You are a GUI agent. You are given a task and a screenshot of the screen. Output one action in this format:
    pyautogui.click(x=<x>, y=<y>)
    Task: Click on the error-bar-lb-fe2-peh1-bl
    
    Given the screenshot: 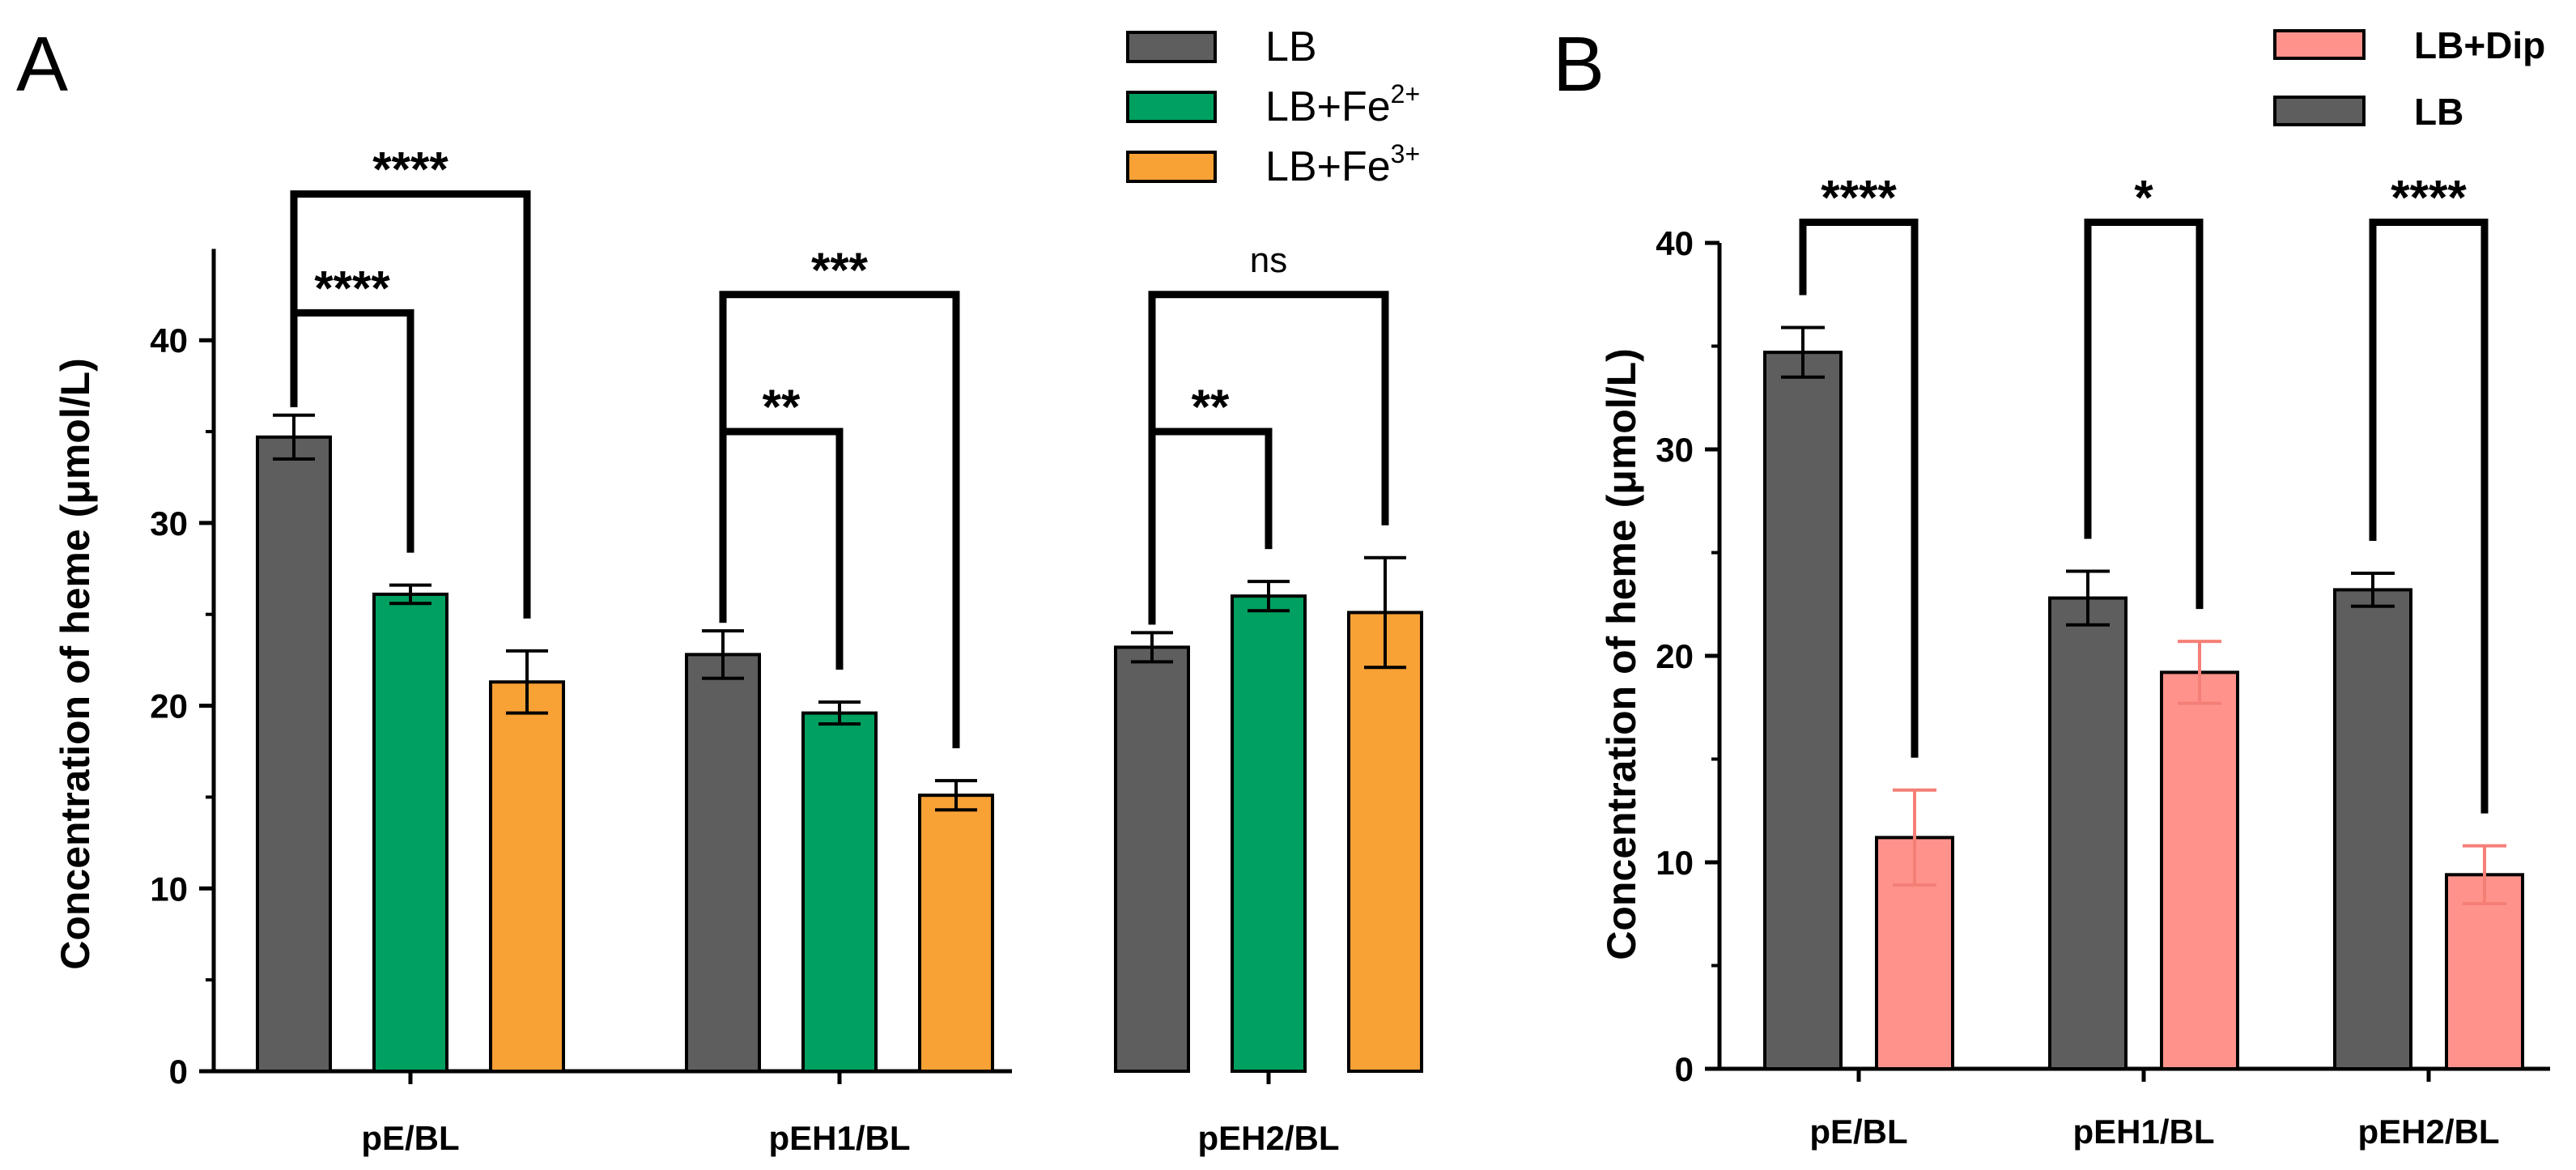 What is the action you would take?
    pyautogui.click(x=839, y=713)
    